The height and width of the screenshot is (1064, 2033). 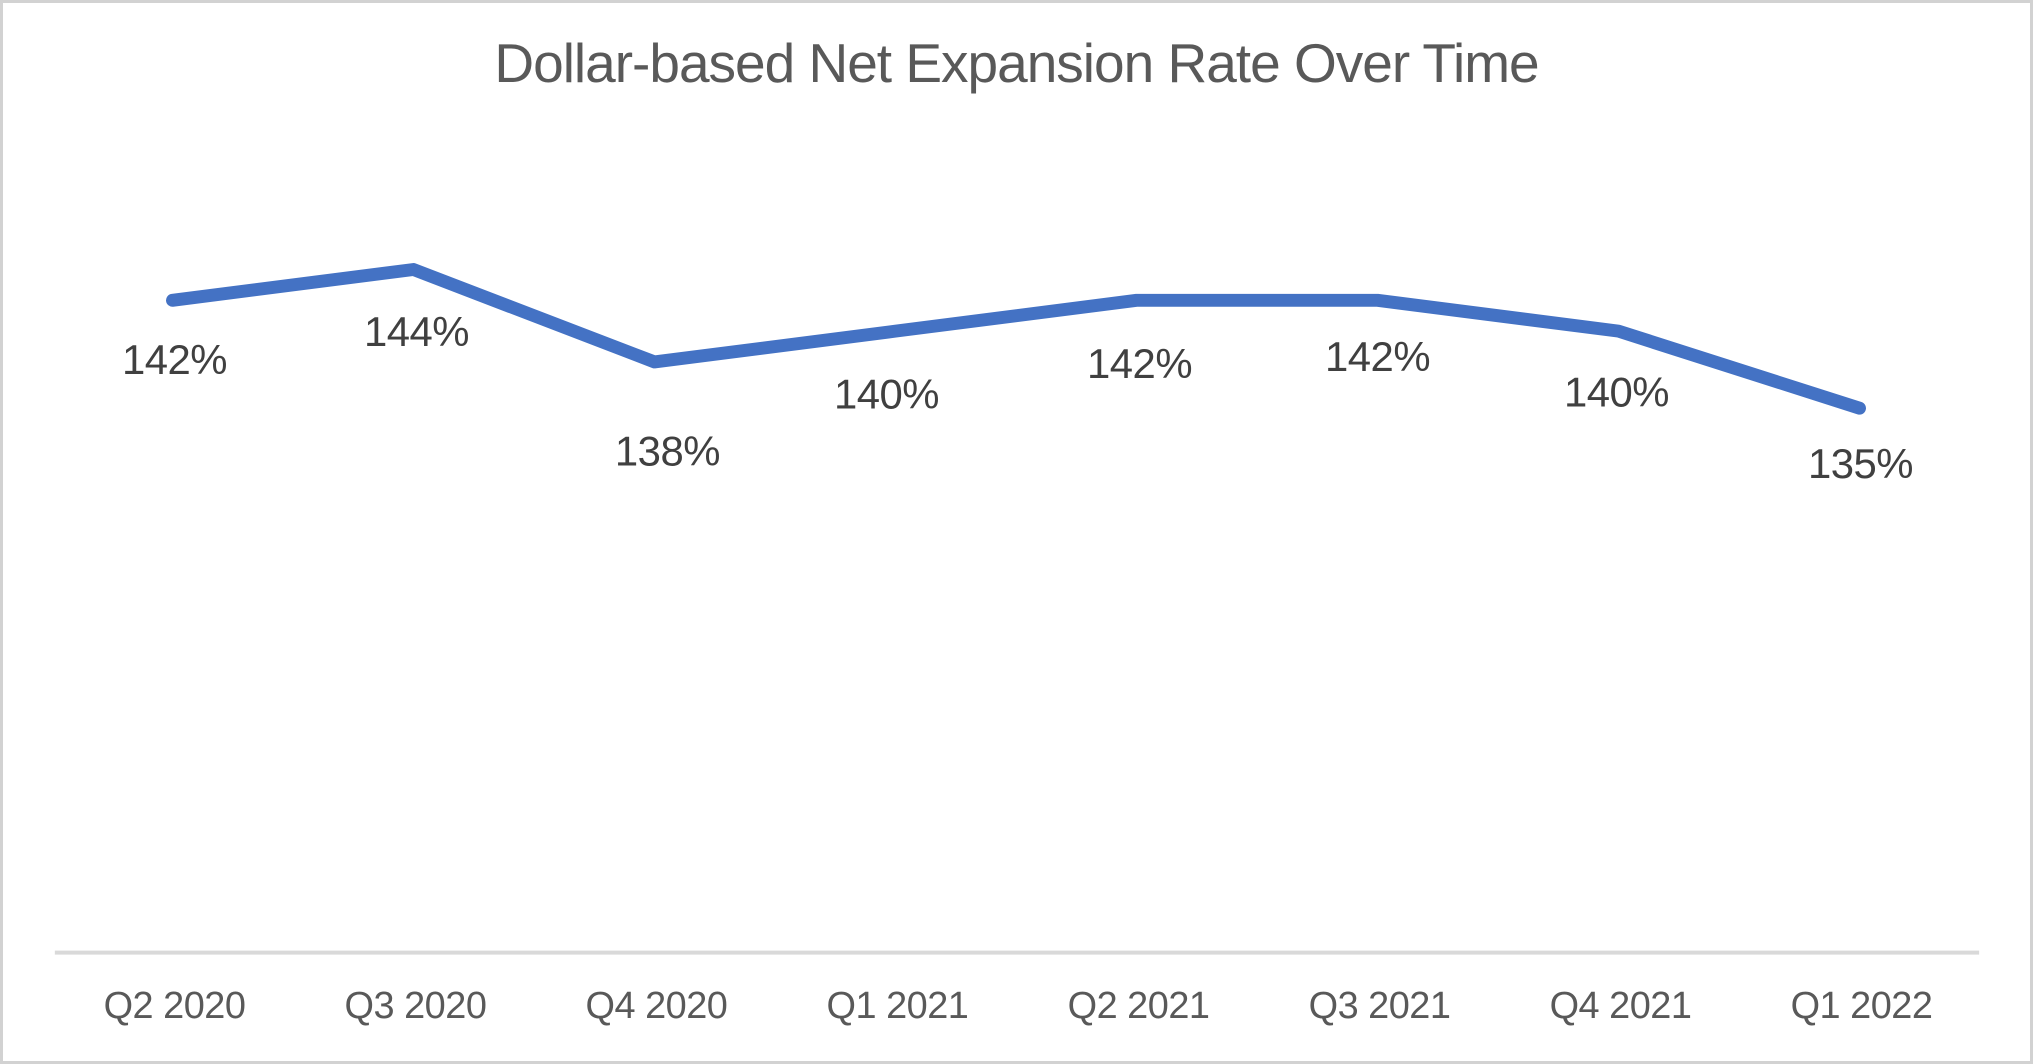 What do you see at coordinates (657, 1006) in the screenshot?
I see `x-axis-category-label: Q4 2020` at bounding box center [657, 1006].